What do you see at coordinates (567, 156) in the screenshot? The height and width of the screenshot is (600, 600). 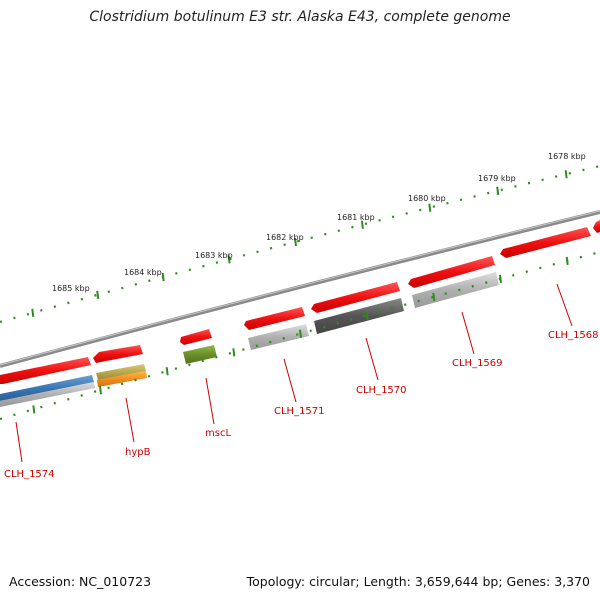 I see `tick-label-1678: 1678 kbp` at bounding box center [567, 156].